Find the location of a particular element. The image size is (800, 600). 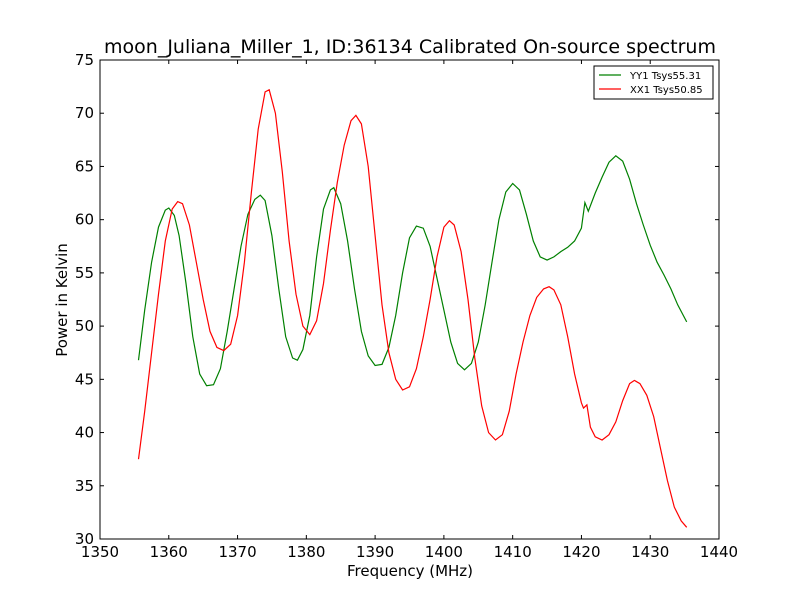

legend-label-2: XX1 Tsys50.85 is located at coordinates (666, 90).